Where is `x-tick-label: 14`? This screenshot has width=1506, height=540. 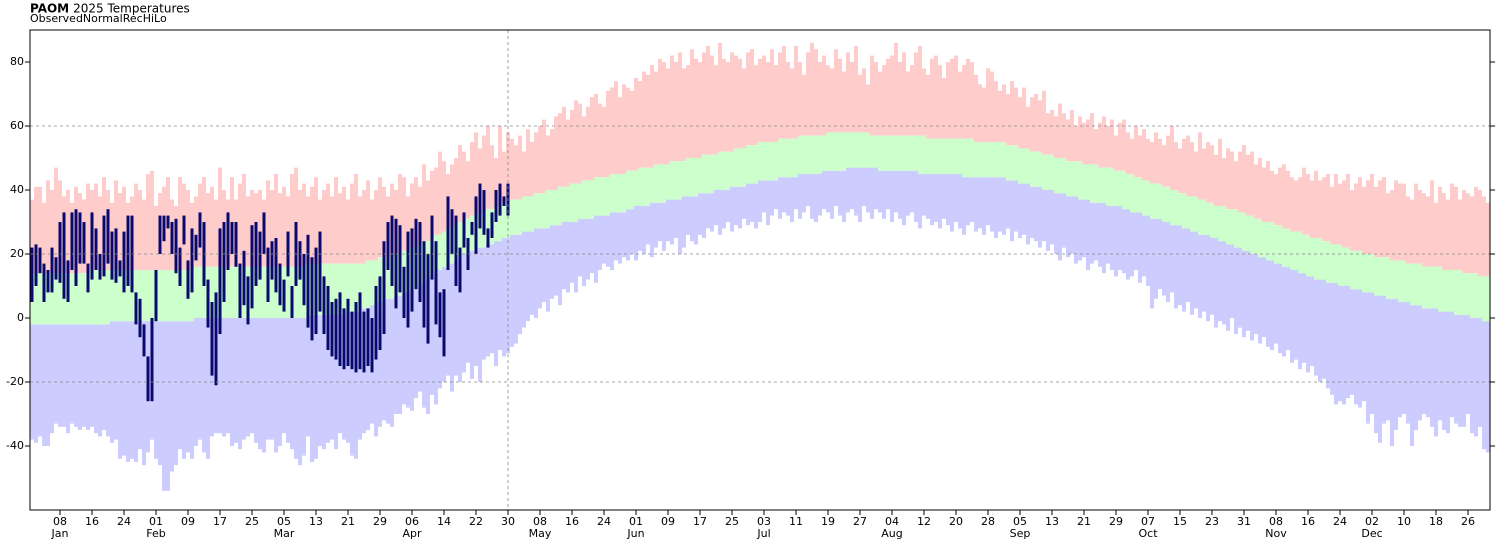 x-tick-label: 14 is located at coordinates (444, 521).